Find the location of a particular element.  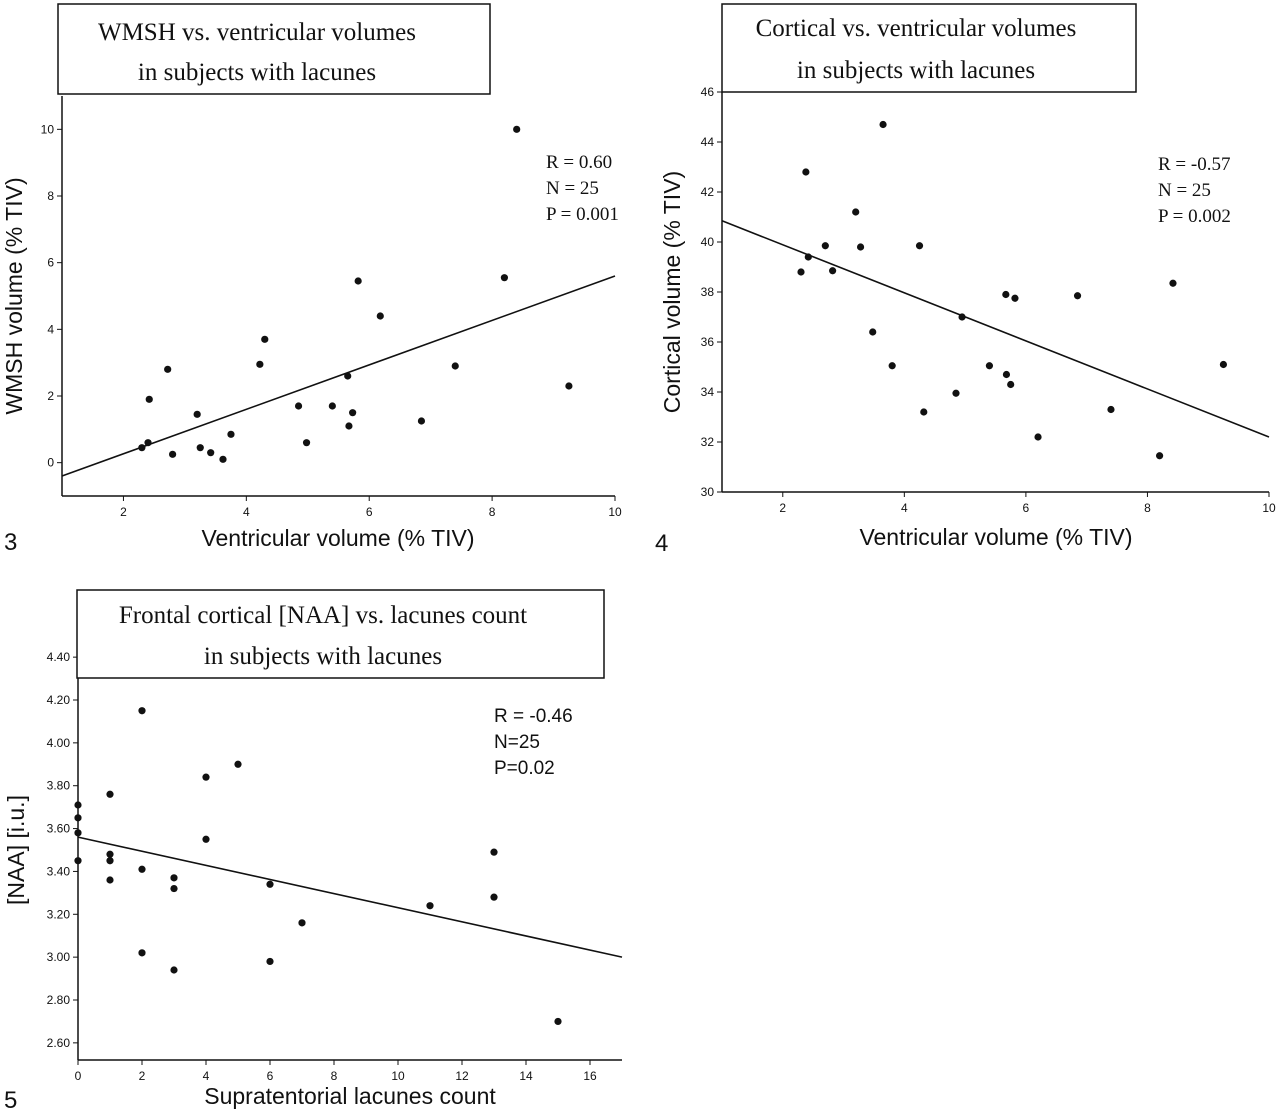

x-tick-label: 6 is located at coordinates (1026, 508).